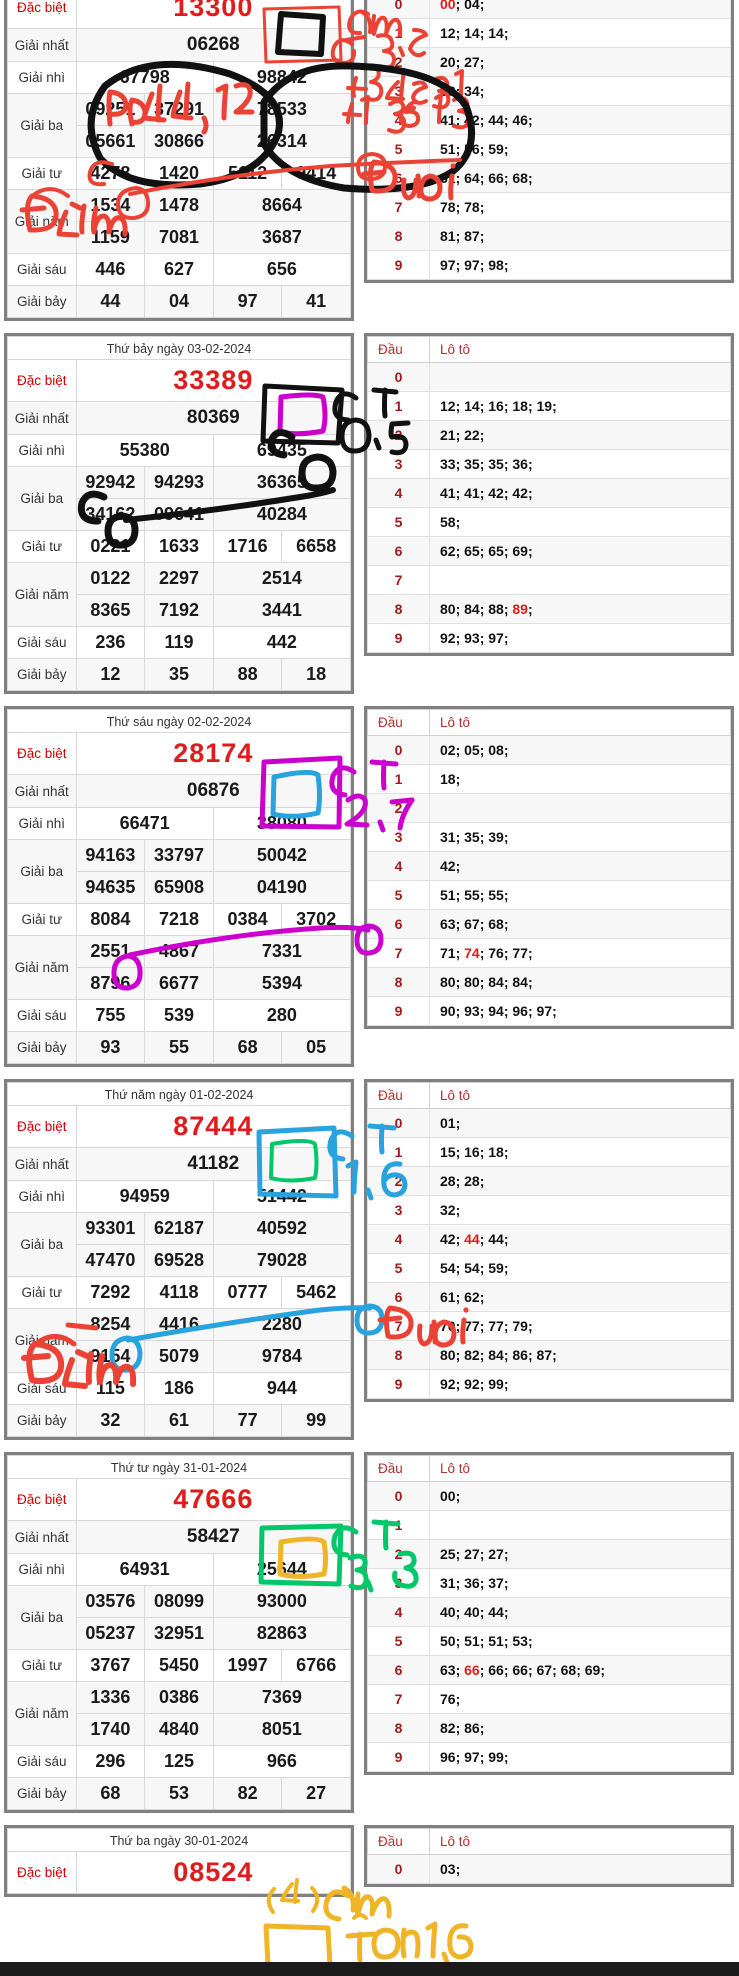  I want to click on table-row: 1 12; 14; 14;, so click(549, 33).